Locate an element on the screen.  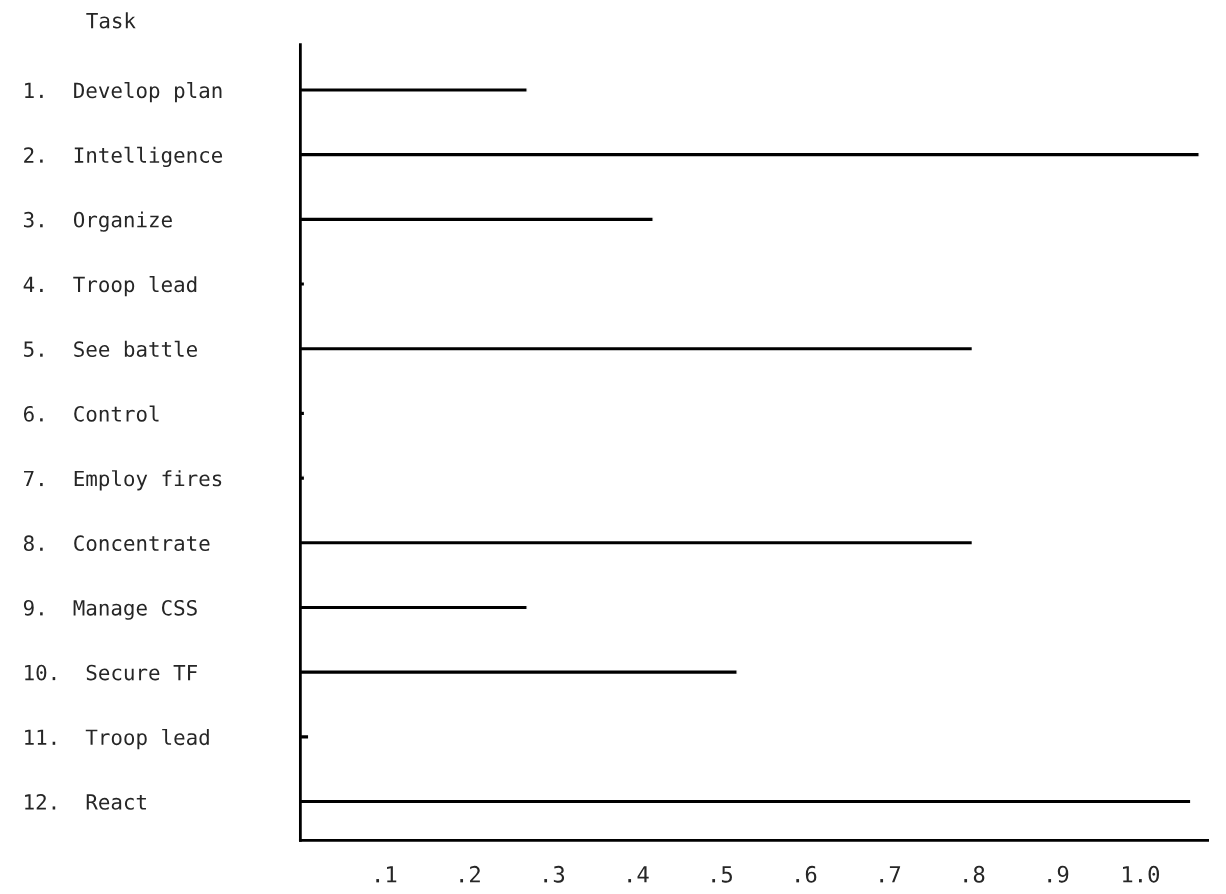
x-tick-label: .8 is located at coordinates (974, 874).